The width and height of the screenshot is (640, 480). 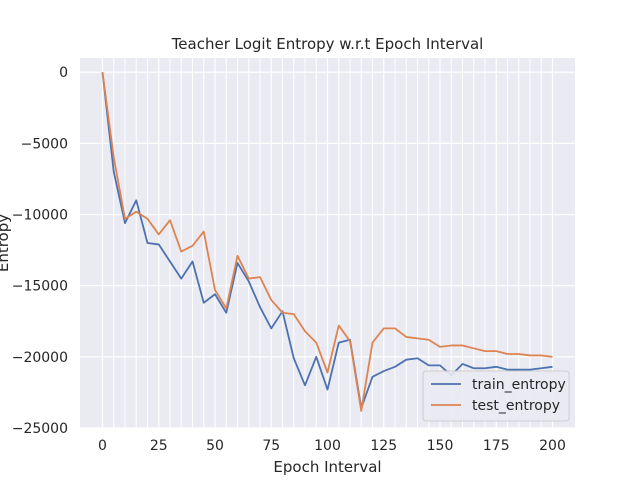 I want to click on x-tick-label: 100, so click(x=327, y=446).